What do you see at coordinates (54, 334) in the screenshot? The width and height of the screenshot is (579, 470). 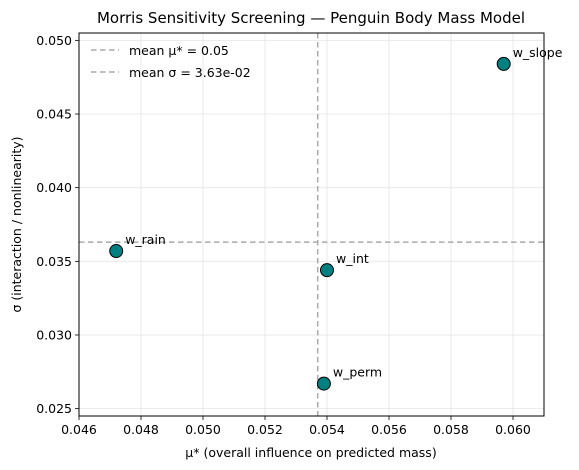 I see `y-tick-label: 0.030` at bounding box center [54, 334].